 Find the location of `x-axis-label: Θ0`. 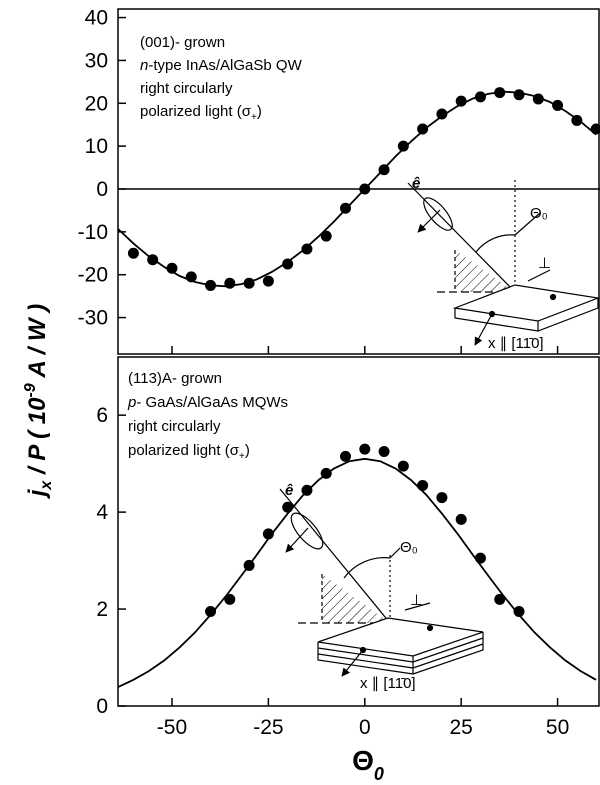

x-axis-label: Θ0 is located at coordinates (368, 764).